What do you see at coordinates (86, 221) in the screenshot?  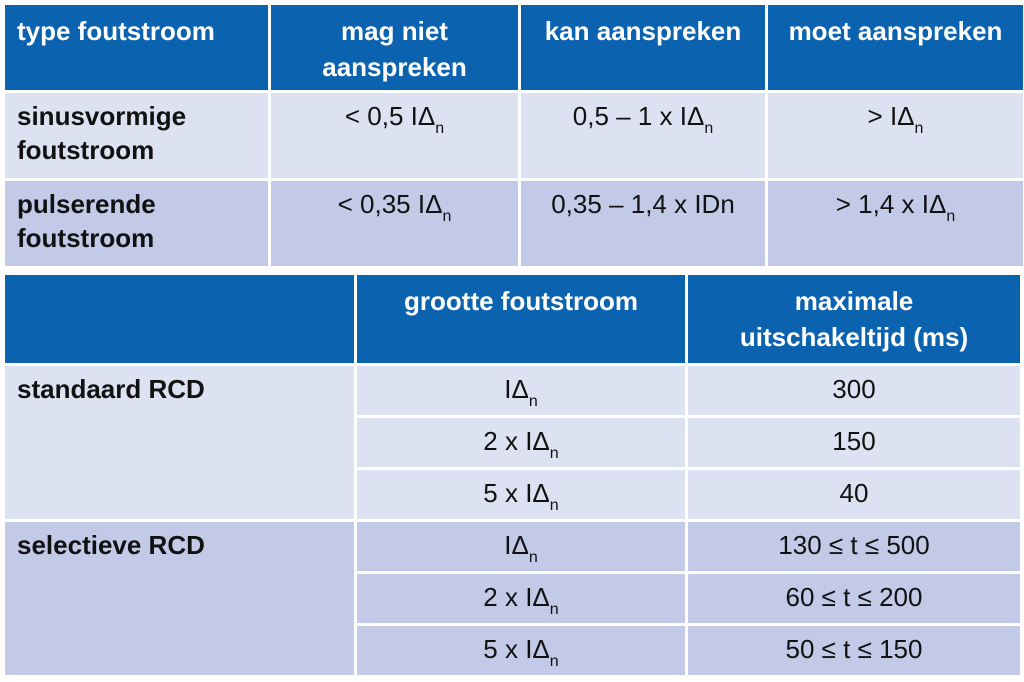 I see `cell-text: pulserende foutstroom` at bounding box center [86, 221].